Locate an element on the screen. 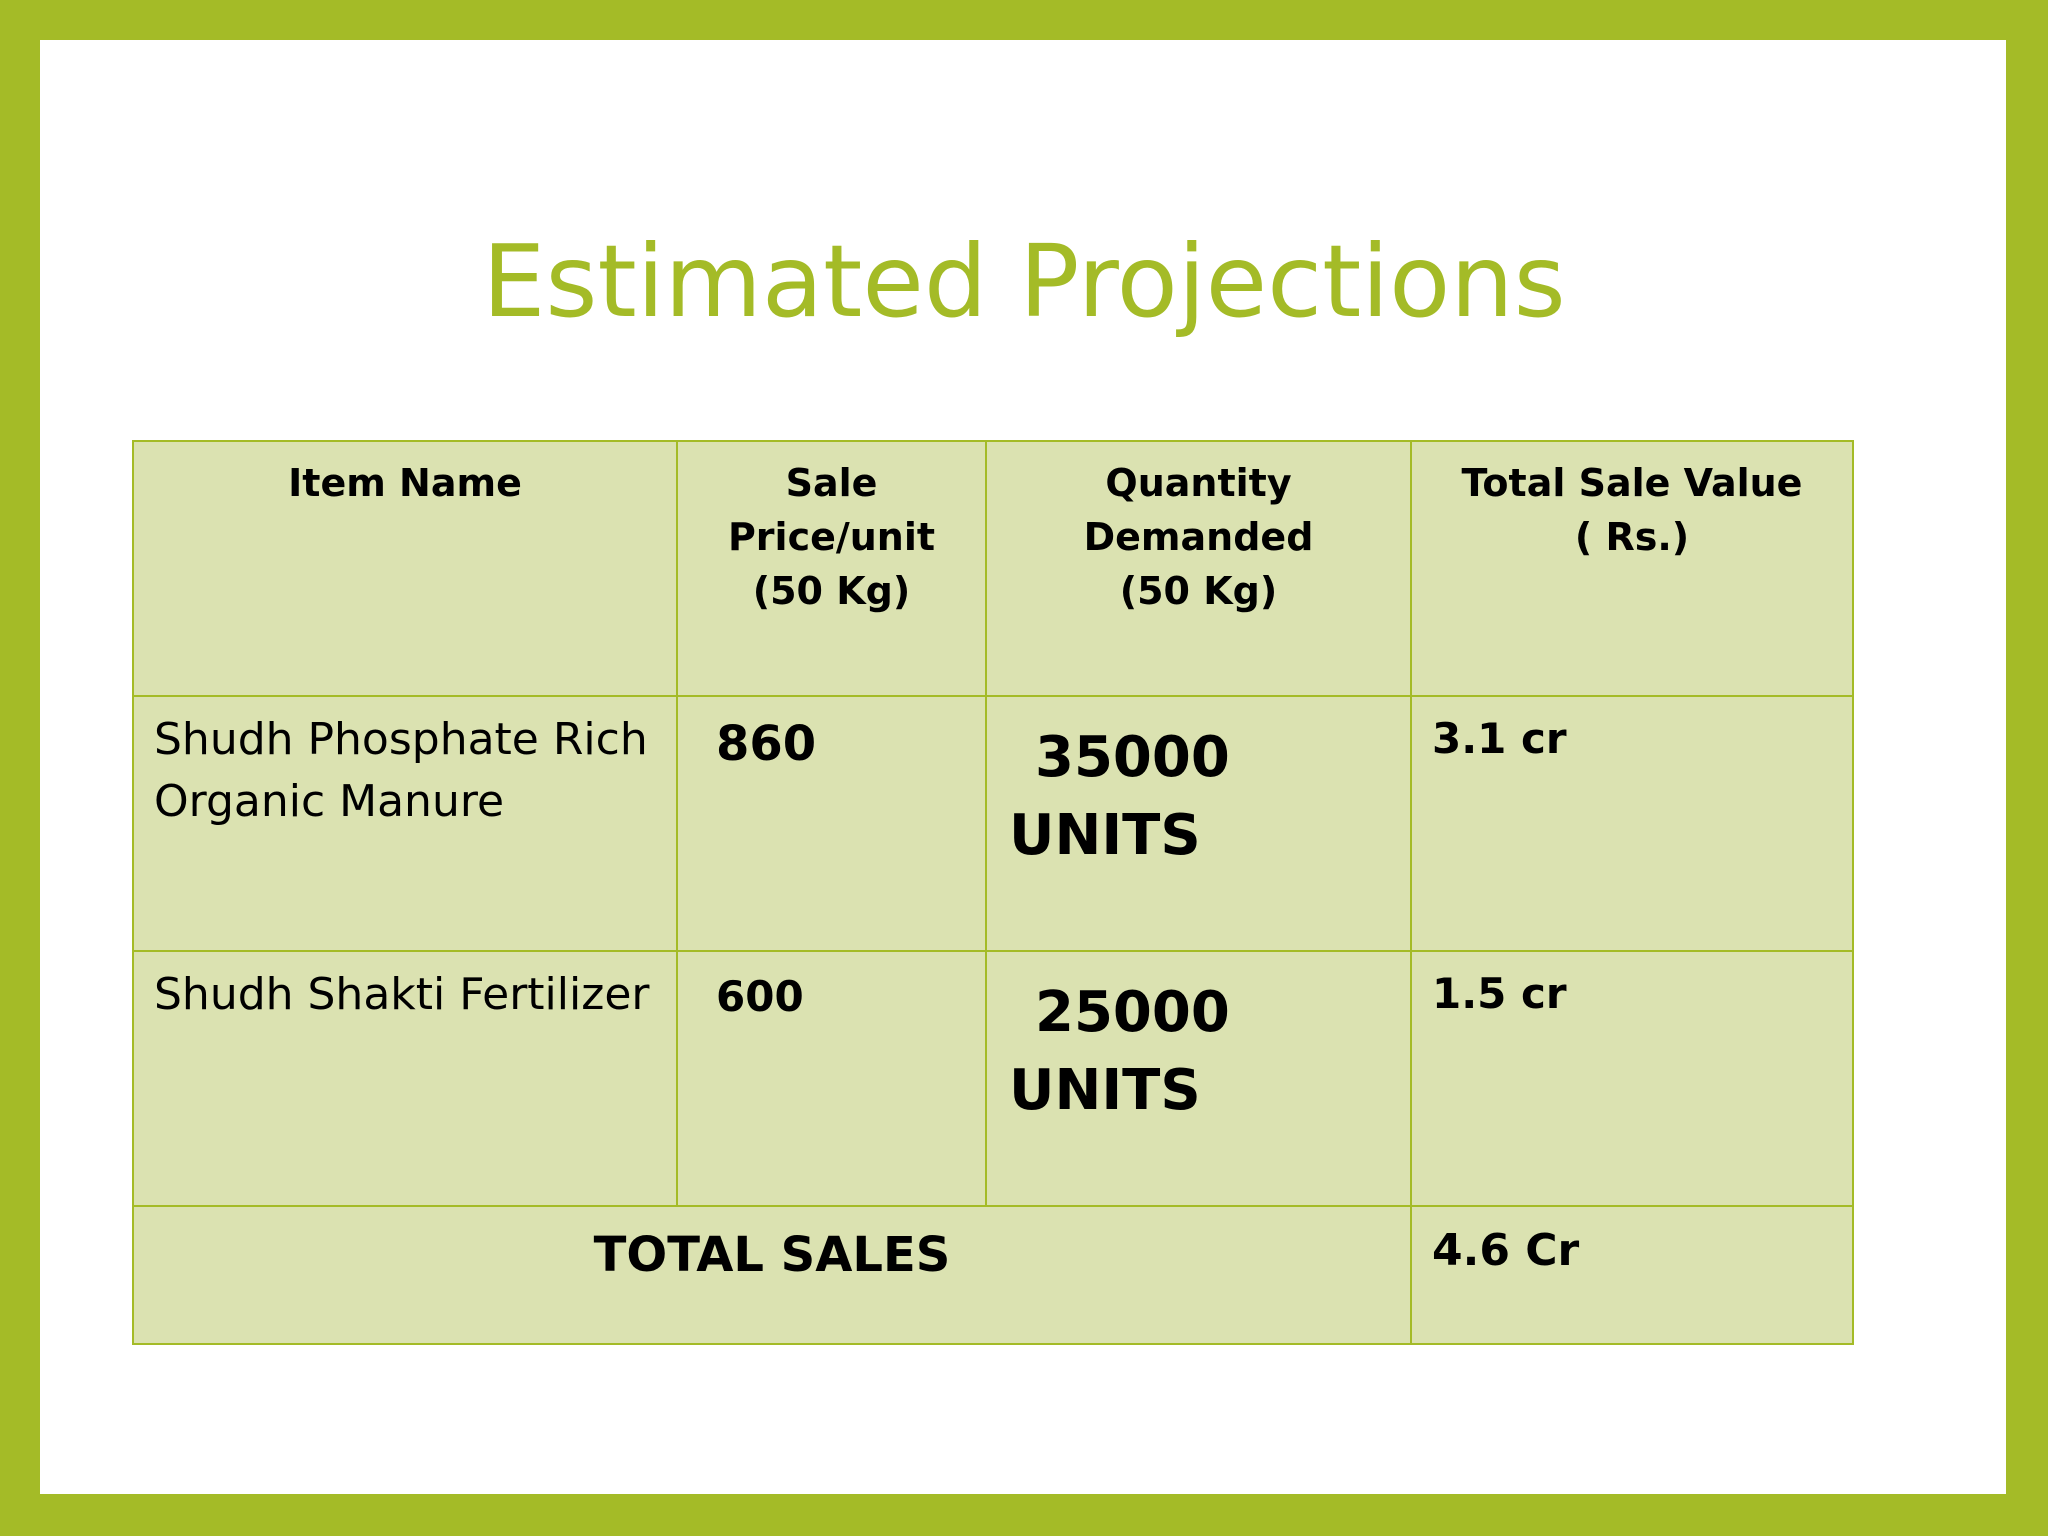 The height and width of the screenshot is (1536, 2048). sale-price-cell: 860 is located at coordinates (831, 823).